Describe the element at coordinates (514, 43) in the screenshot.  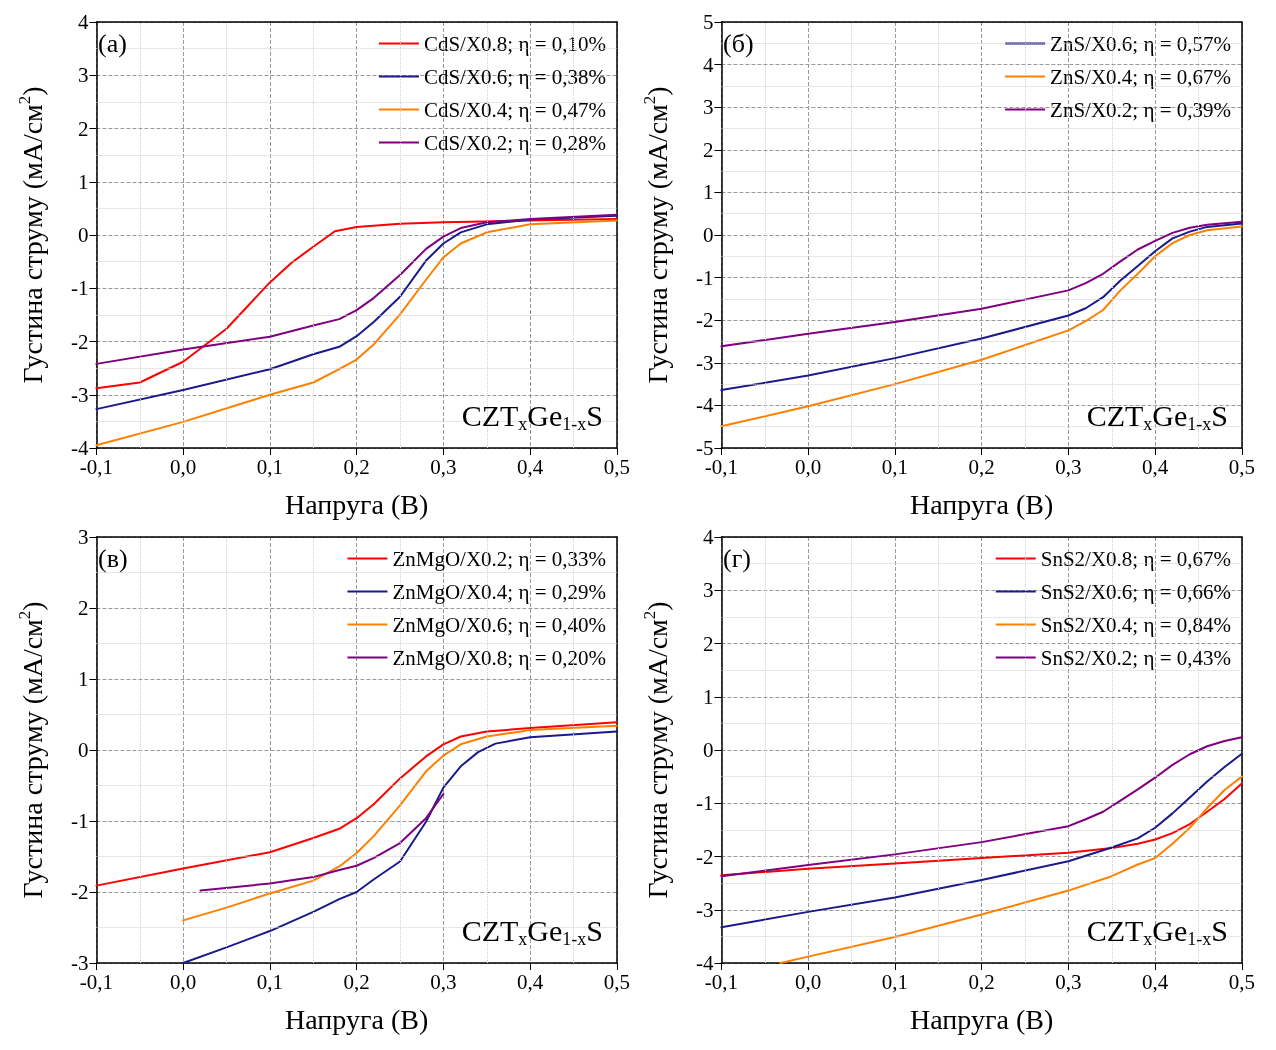
I see `legend-label: CdS/X0.8; η = 0,10%` at that location.